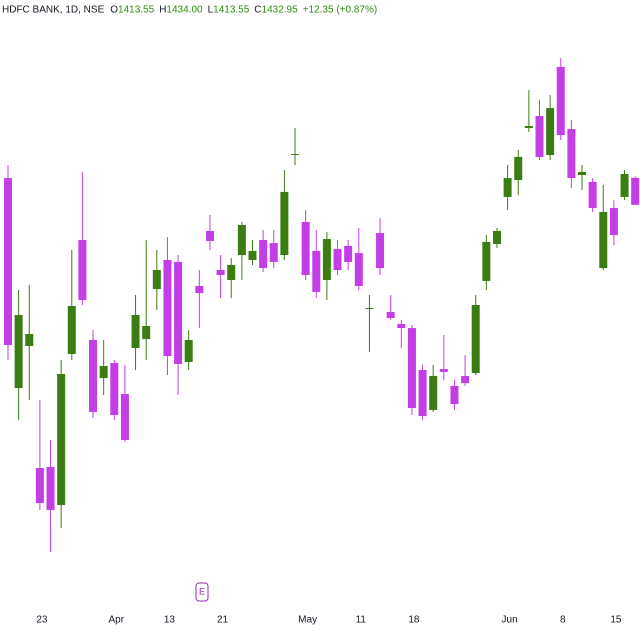  What do you see at coordinates (170, 620) in the screenshot?
I see `x-tick-label: 13` at bounding box center [170, 620].